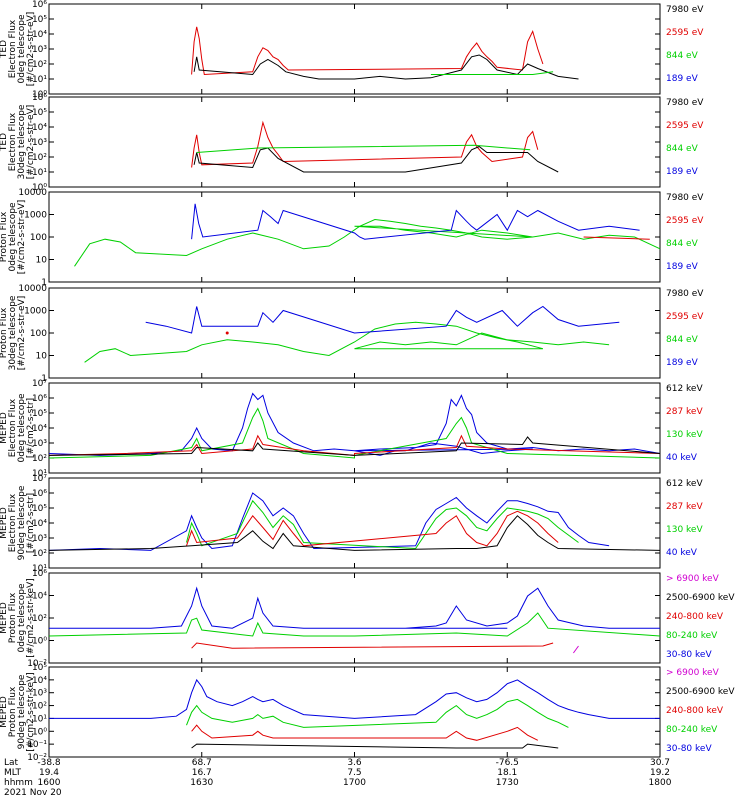 The height and width of the screenshot is (800, 750). What do you see at coordinates (354, 783) in the screenshot?
I see `footer-hhmm-value: 1700` at bounding box center [354, 783].